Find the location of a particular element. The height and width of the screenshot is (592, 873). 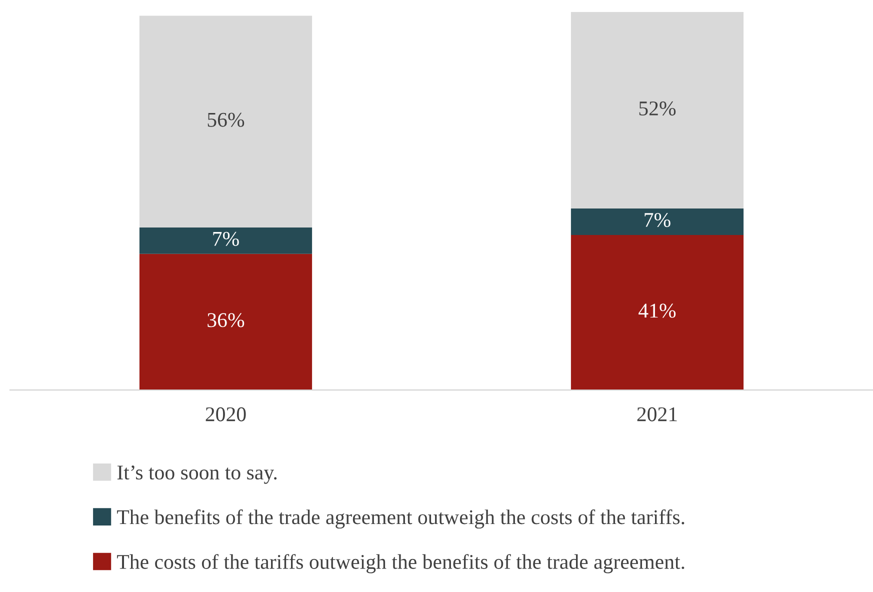

x-tick-label: 2020 is located at coordinates (226, 414).